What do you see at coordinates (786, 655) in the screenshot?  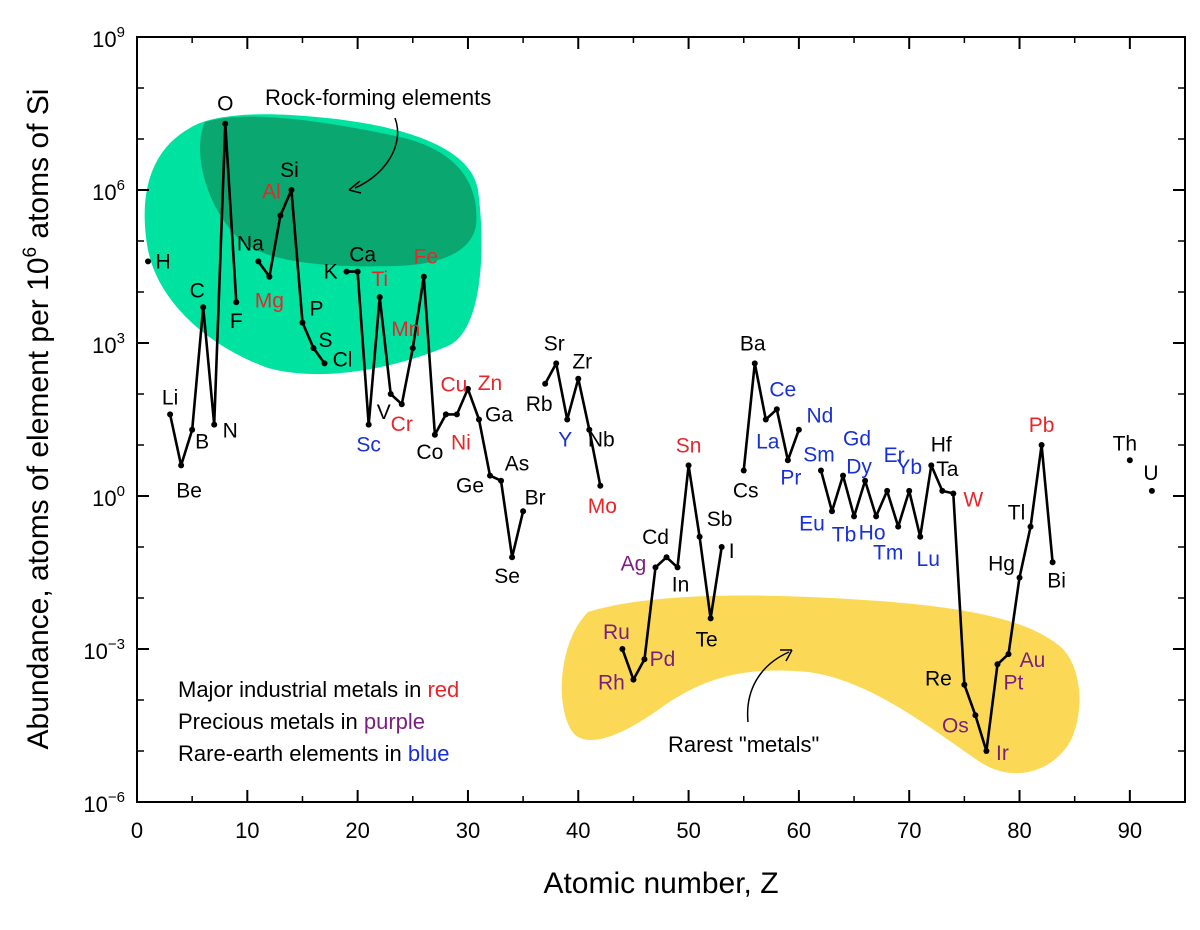 I see `rarest-metals-arrowhead` at bounding box center [786, 655].